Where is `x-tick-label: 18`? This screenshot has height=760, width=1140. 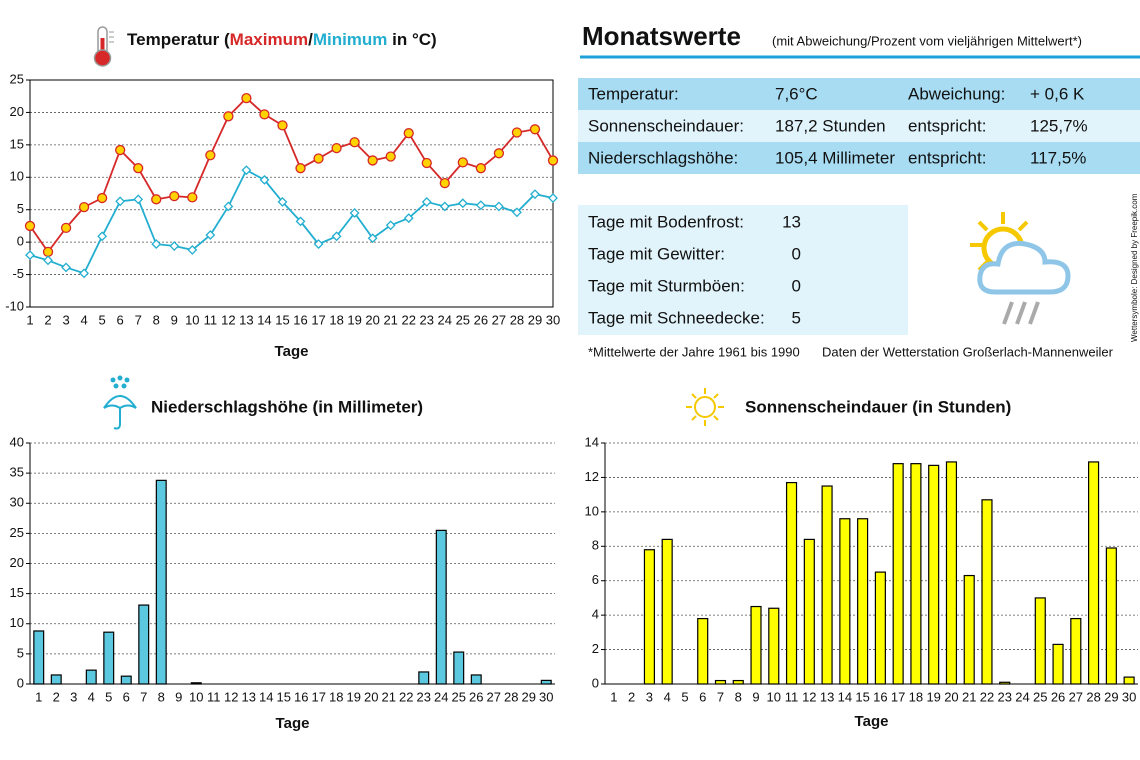
x-tick-label: 18 is located at coordinates (916, 696).